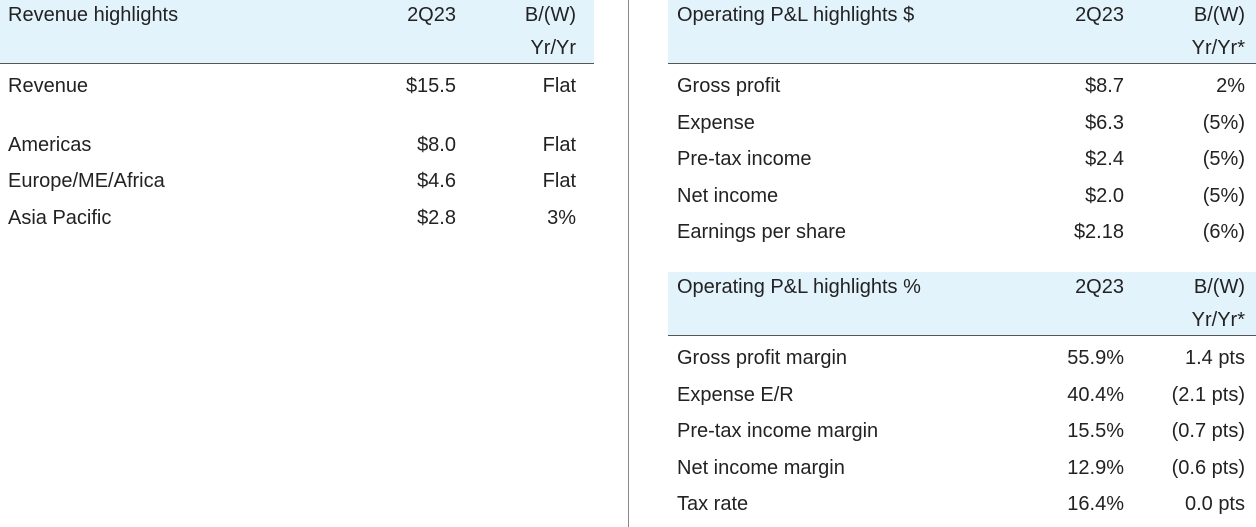 Image resolution: width=1256 pixels, height=527 pixels. Describe the element at coordinates (962, 159) in the screenshot. I see `table-row: Pre-tax income $2.4 (5%)` at that location.